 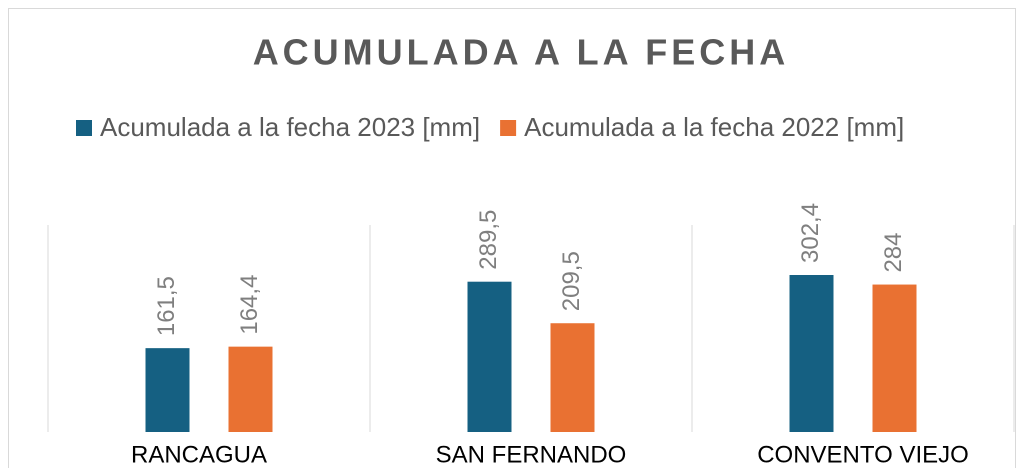 I want to click on x-tick-label: SAN FERNANDO, so click(x=531, y=454).